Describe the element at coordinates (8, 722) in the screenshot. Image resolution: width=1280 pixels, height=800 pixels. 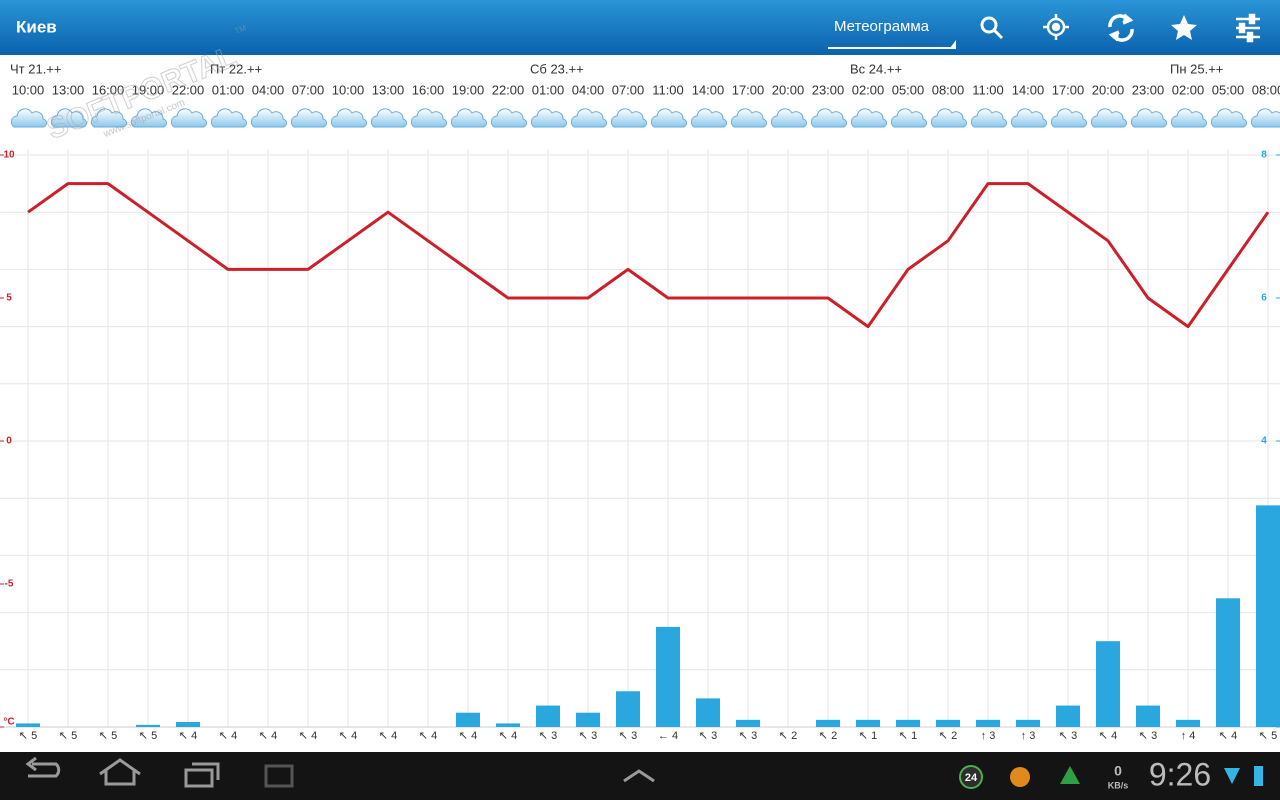
I see `y-tick-label: °C` at that location.